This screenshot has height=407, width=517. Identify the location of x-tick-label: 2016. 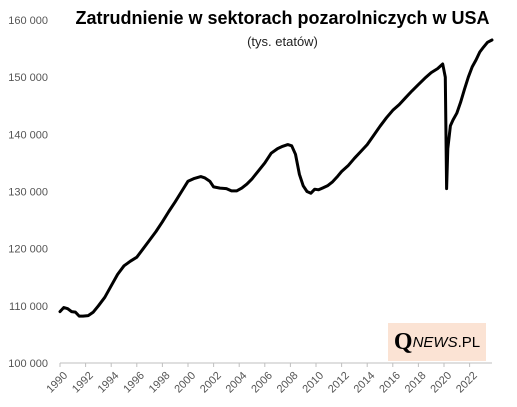
(390, 383).